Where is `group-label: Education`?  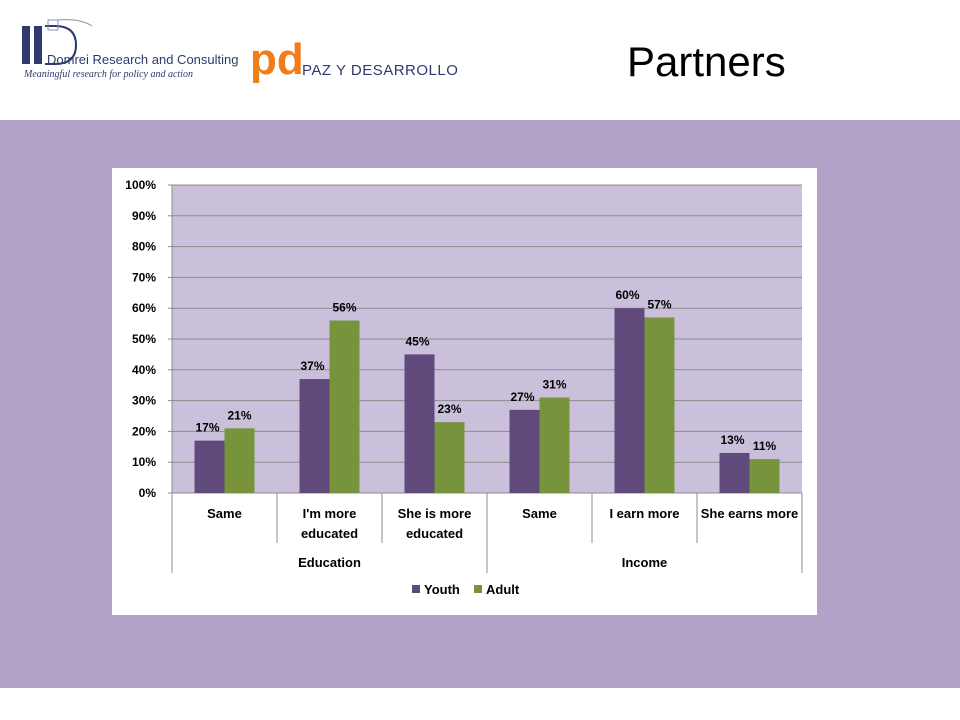
group-label: Education is located at coordinates (329, 562).